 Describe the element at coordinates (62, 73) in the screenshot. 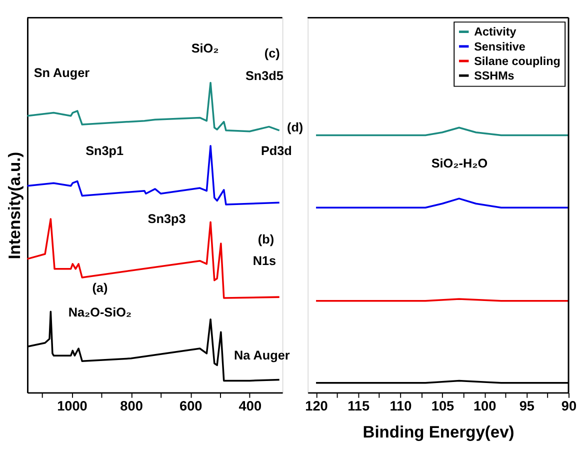

I see `text: Sn Auger` at that location.